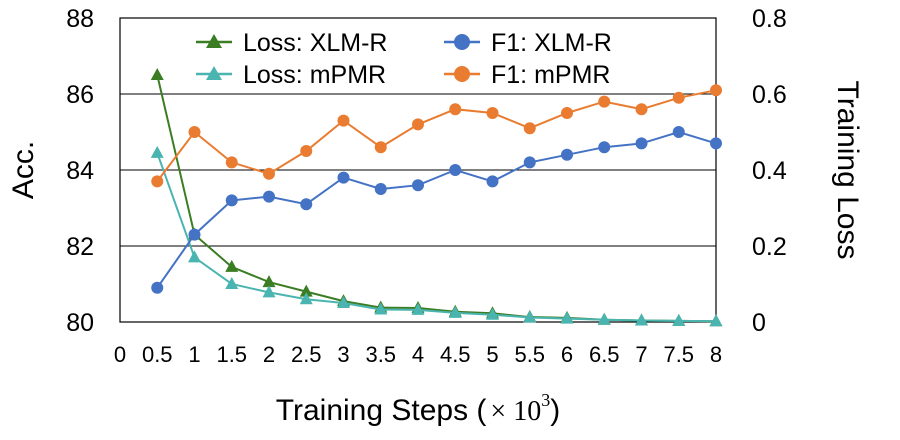  Describe the element at coordinates (80, 95) in the screenshot. I see `y-left-tick-label: 86` at that location.